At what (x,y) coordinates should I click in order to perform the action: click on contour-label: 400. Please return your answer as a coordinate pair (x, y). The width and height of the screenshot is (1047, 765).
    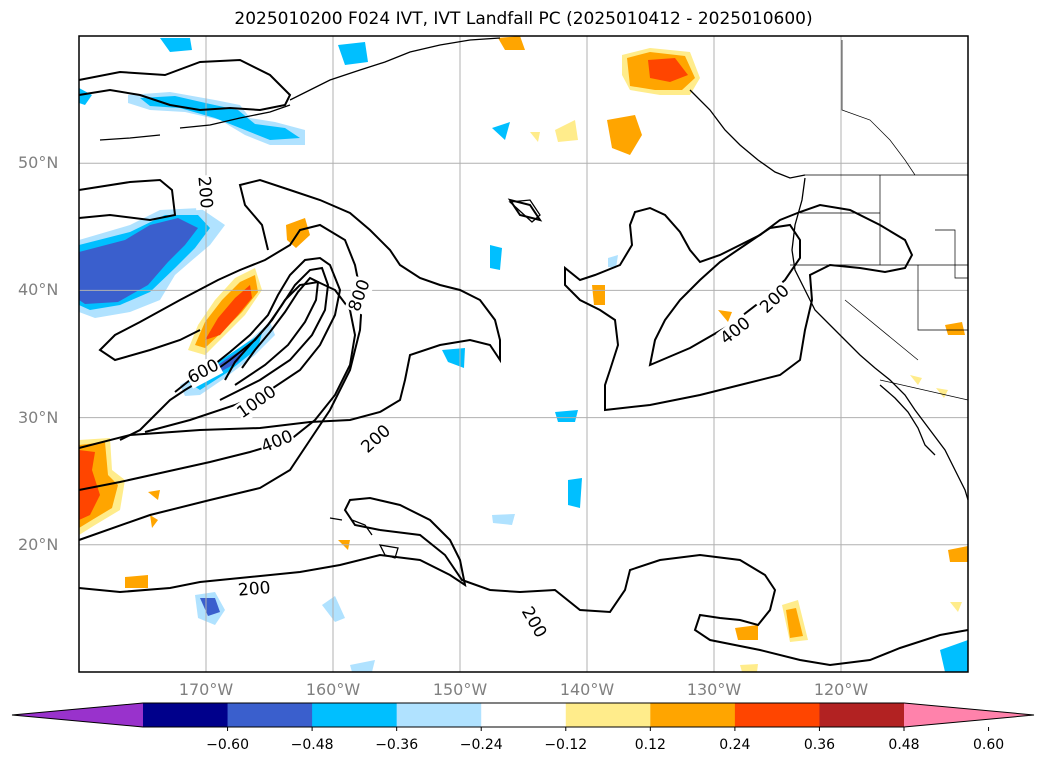
    Looking at the image, I should click on (277, 442).